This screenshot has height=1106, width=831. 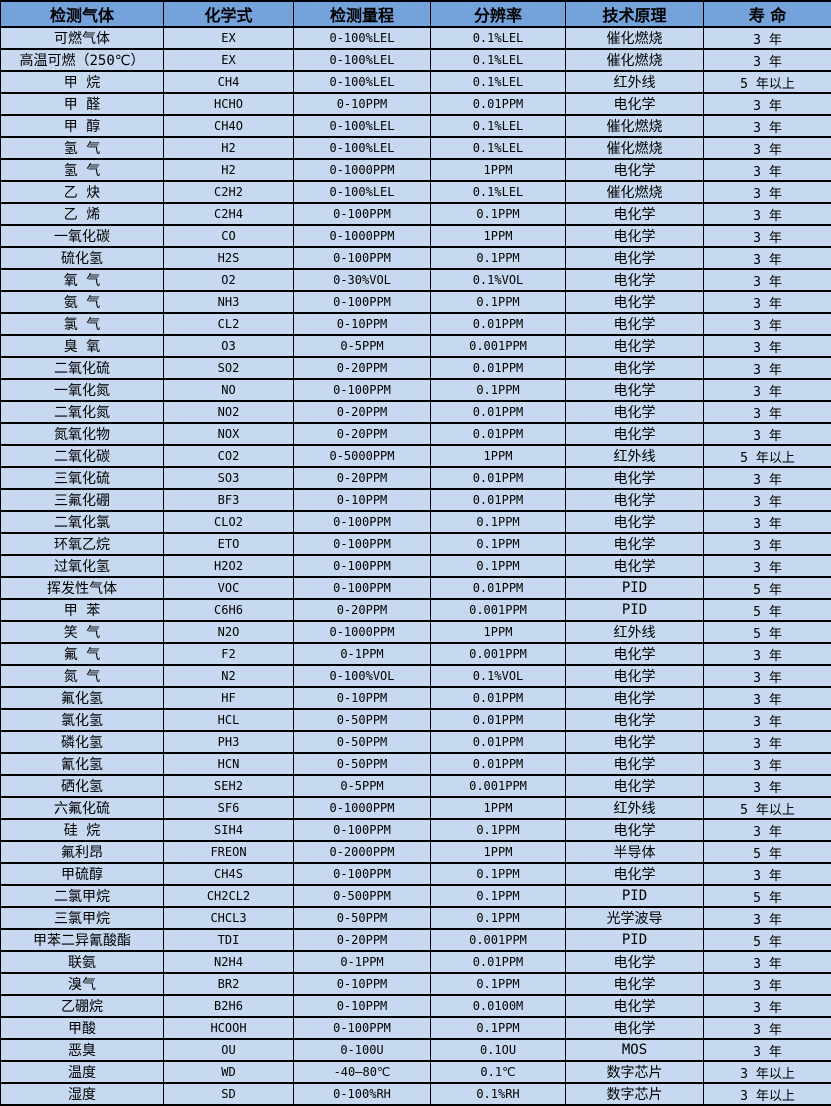 What do you see at coordinates (82, 984) in the screenshot?
I see `gas-name-cell: 溴气` at bounding box center [82, 984].